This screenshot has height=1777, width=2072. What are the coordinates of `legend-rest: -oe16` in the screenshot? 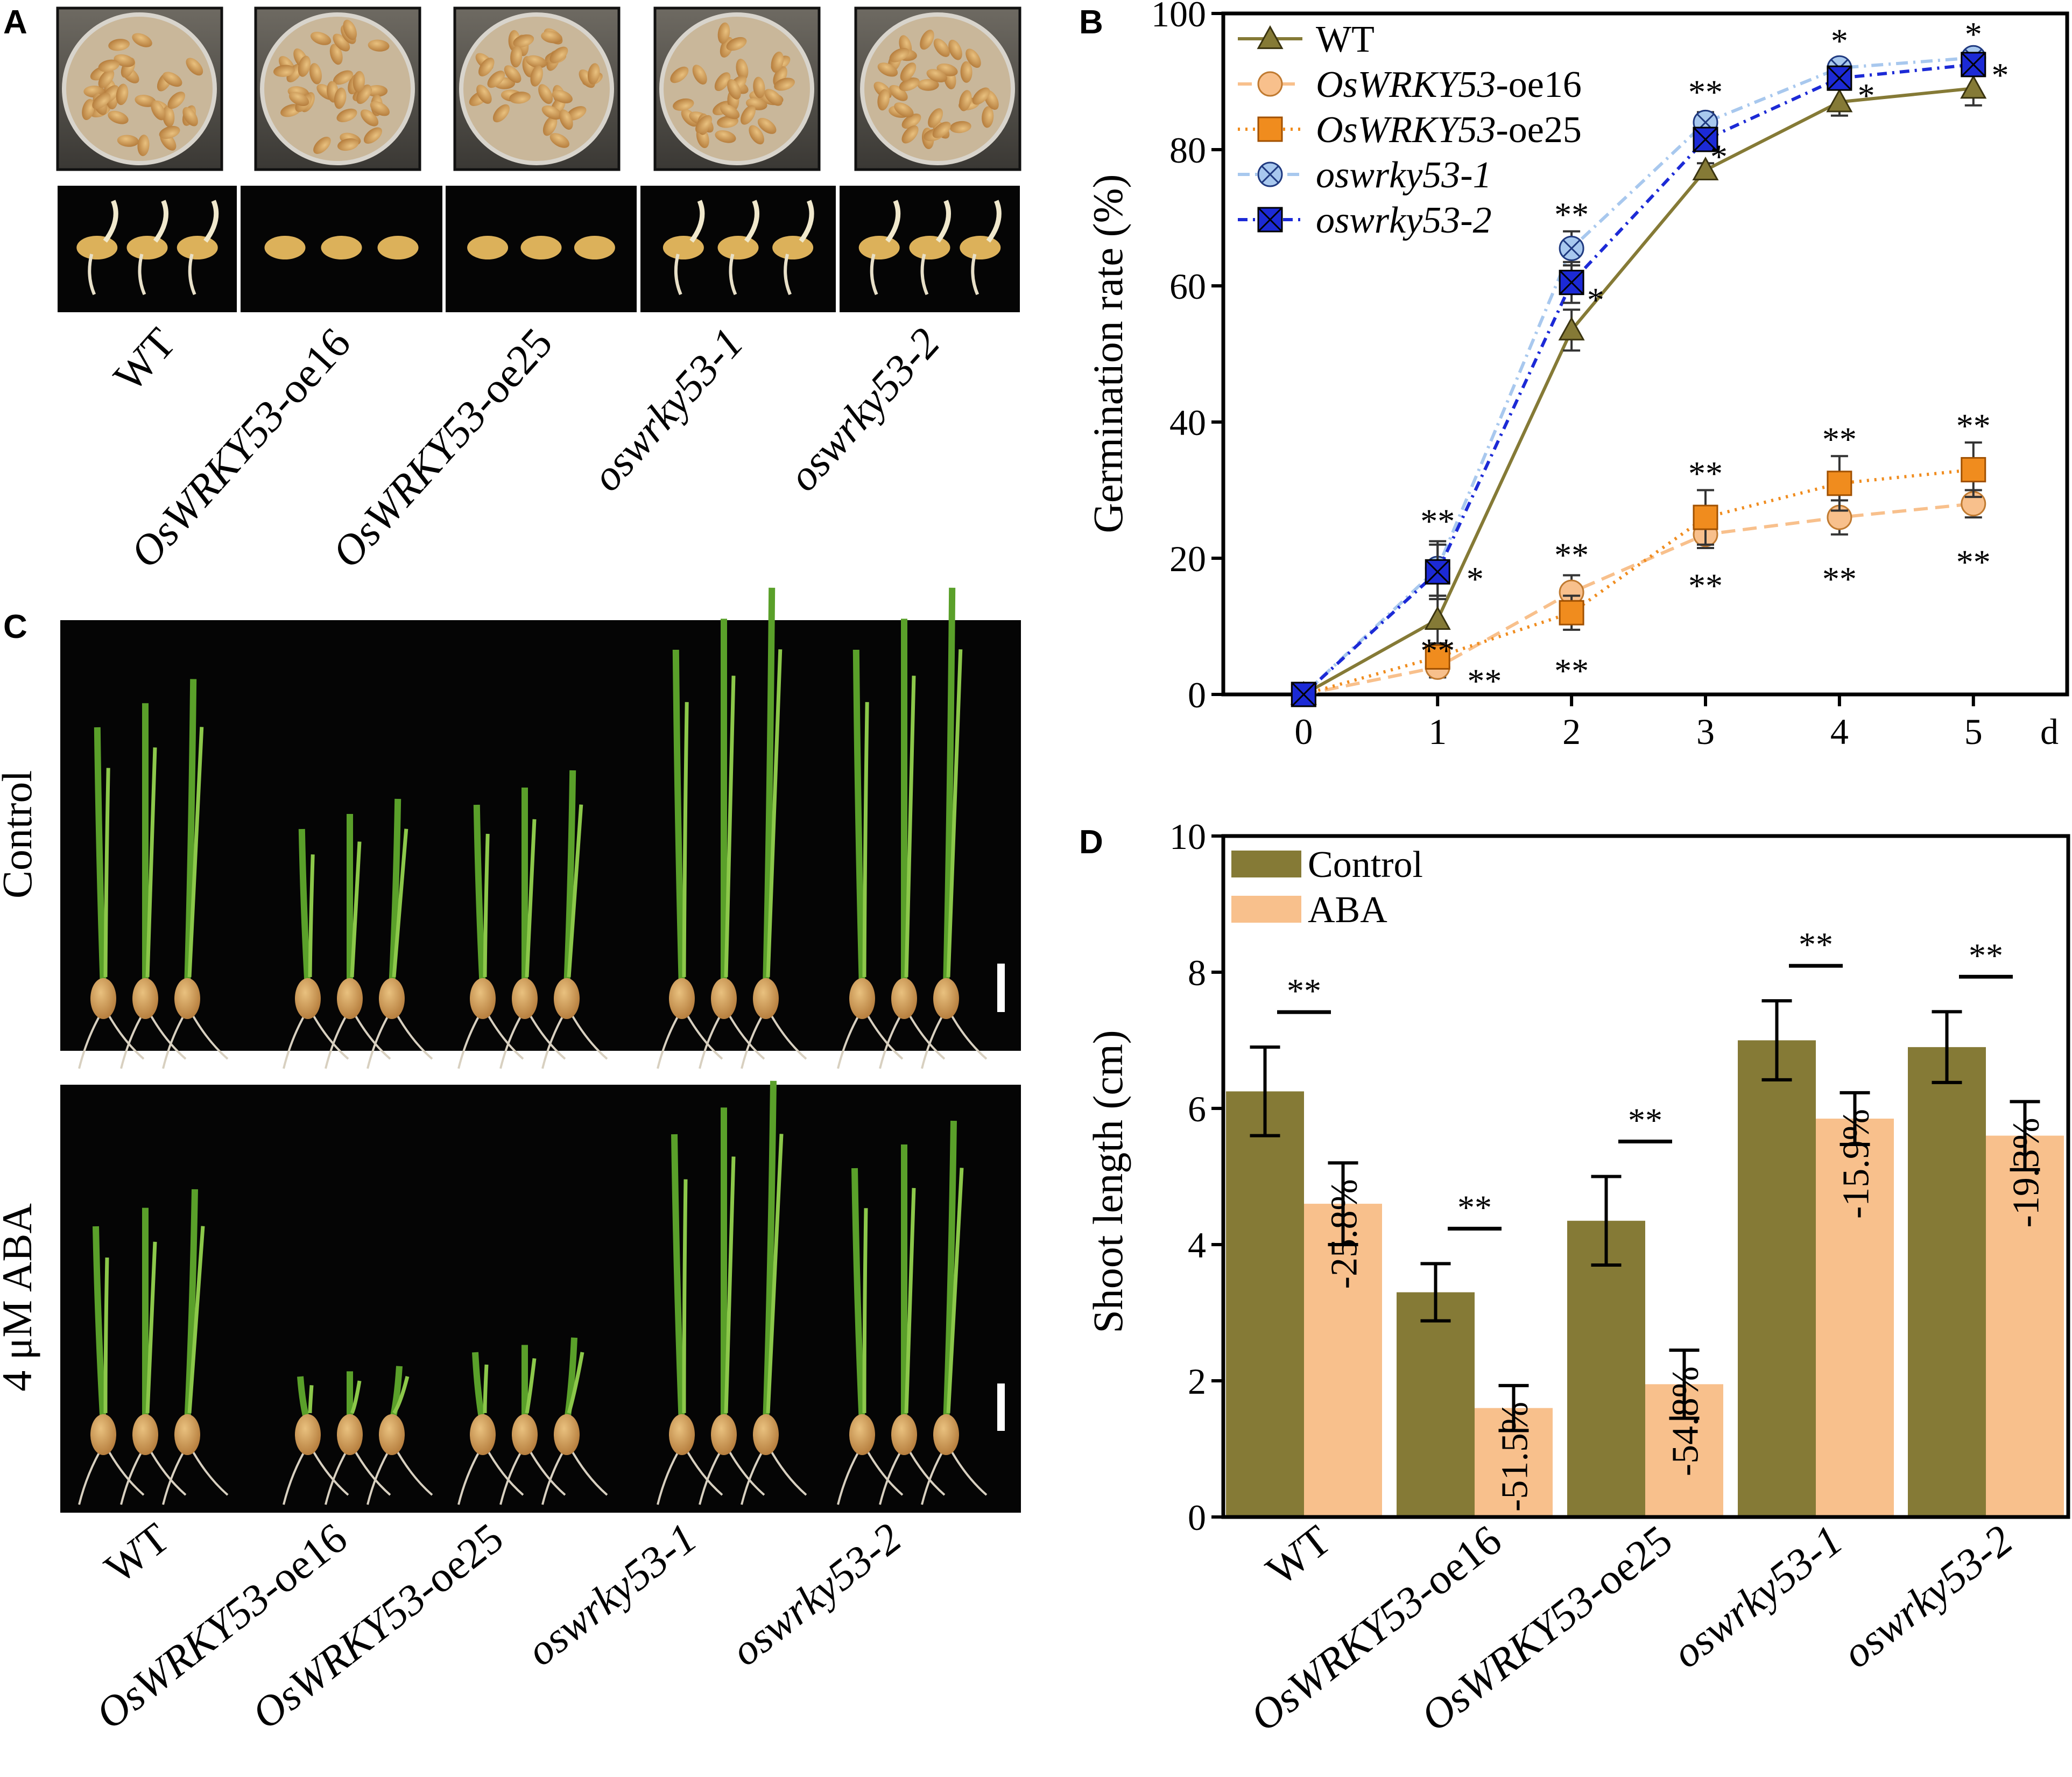 It's located at (1538, 85).